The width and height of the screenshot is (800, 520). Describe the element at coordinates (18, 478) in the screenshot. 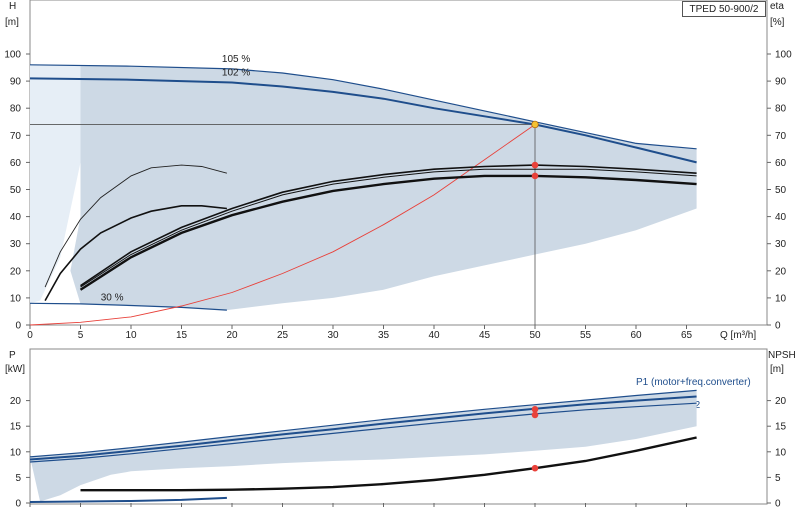

I see `power-ytick-label-5: 5` at that location.